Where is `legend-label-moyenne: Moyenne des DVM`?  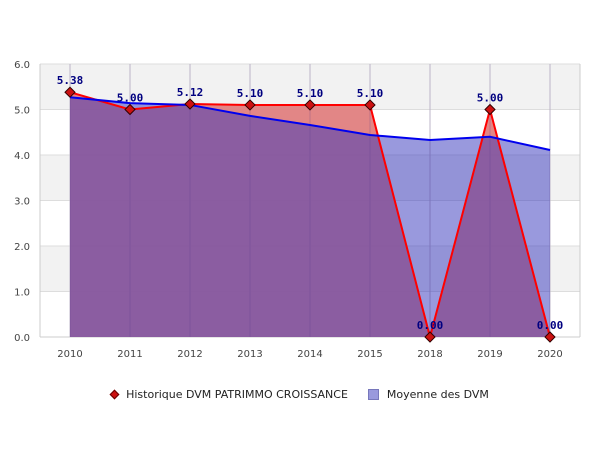
legend-label-moyenne: Moyenne des DVM is located at coordinates (437, 394).